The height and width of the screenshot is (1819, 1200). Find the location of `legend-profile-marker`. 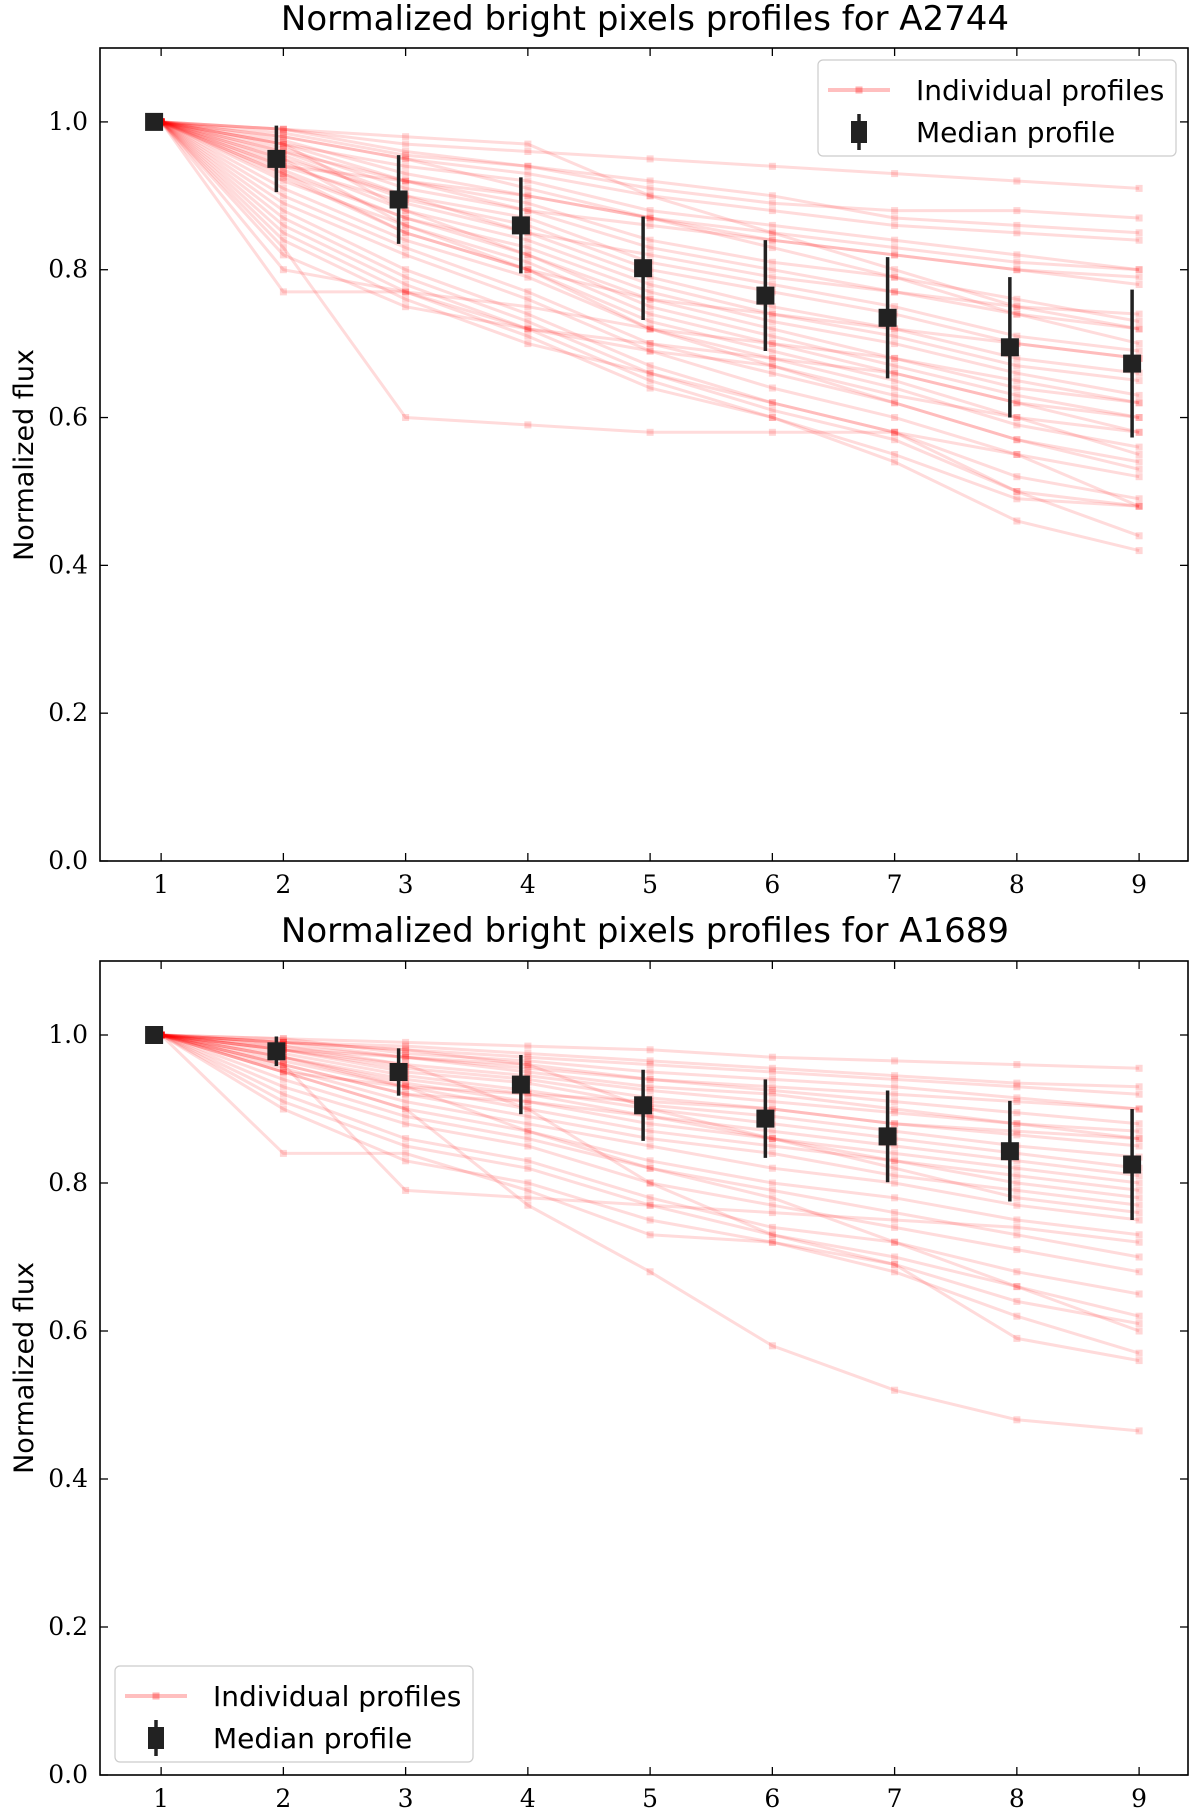

legend-profile-marker is located at coordinates (156, 1696).